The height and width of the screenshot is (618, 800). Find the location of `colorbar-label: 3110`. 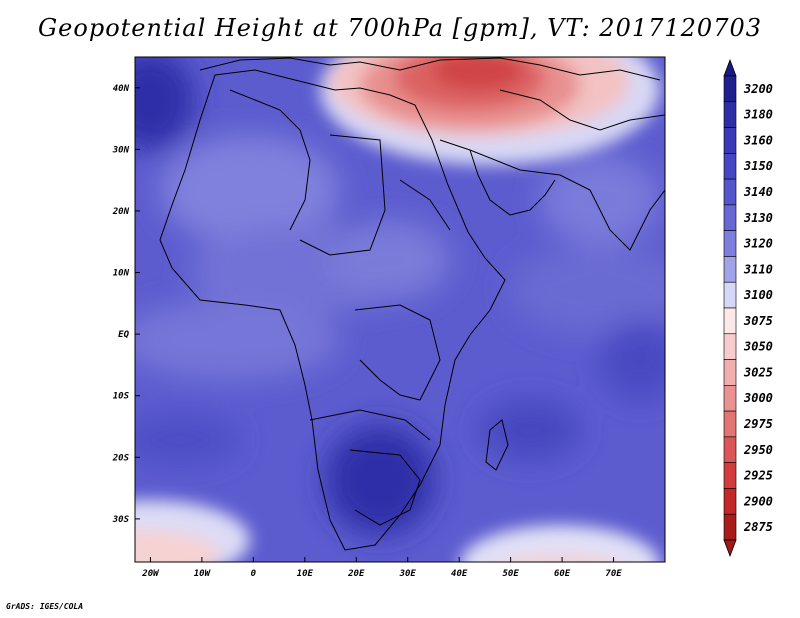

colorbar-label: 3110 is located at coordinates (758, 269).